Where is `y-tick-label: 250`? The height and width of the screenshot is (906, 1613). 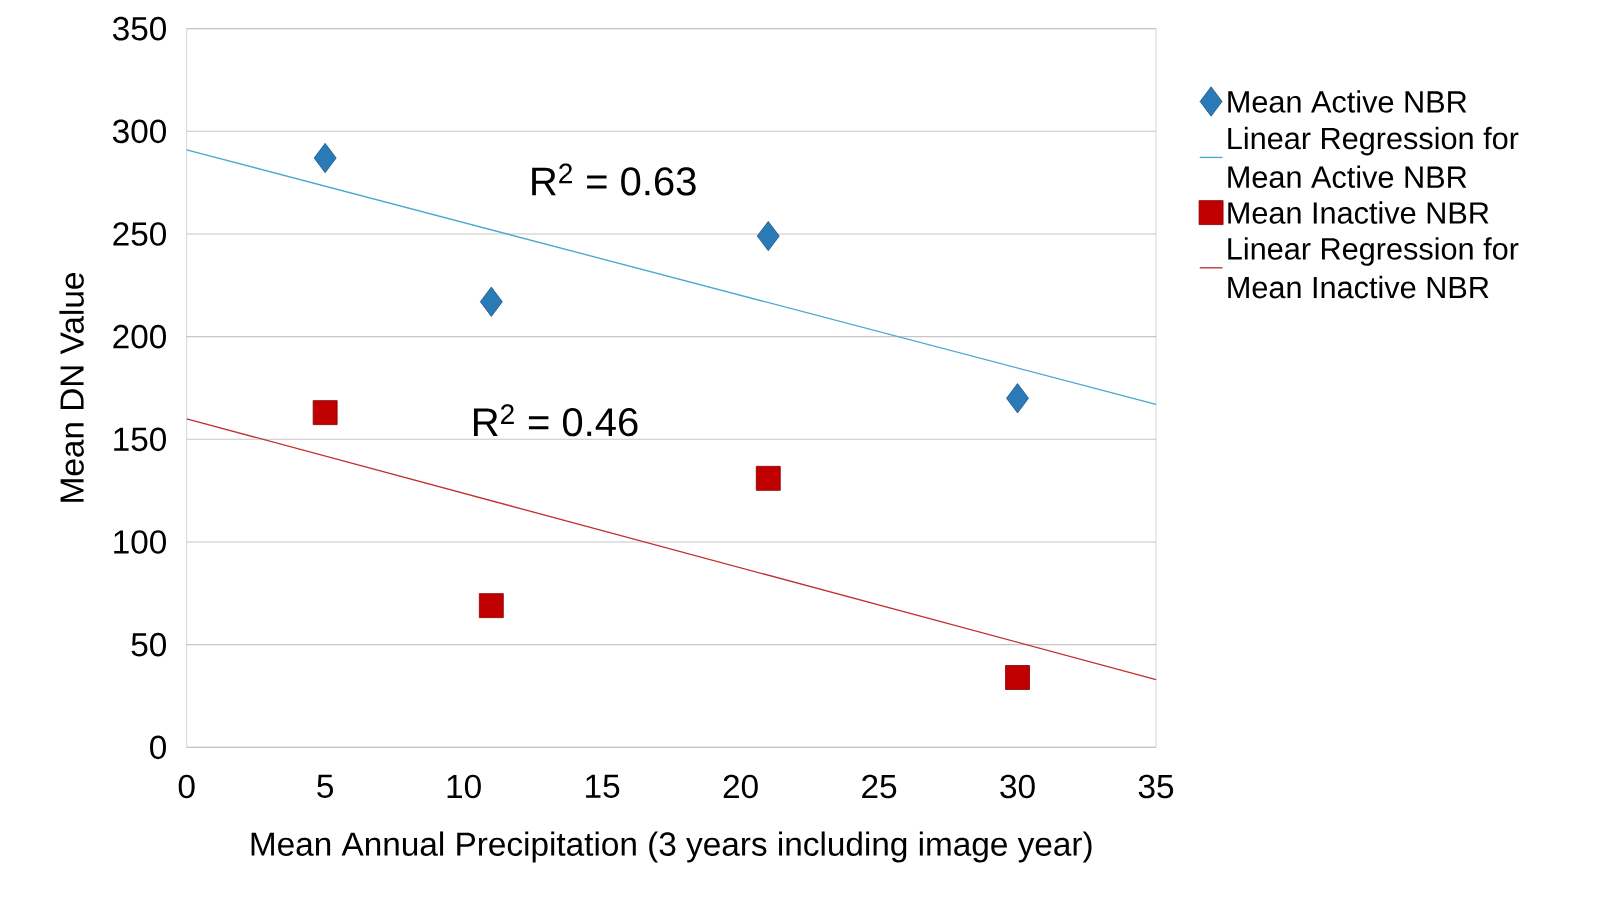 y-tick-label: 250 is located at coordinates (139, 234).